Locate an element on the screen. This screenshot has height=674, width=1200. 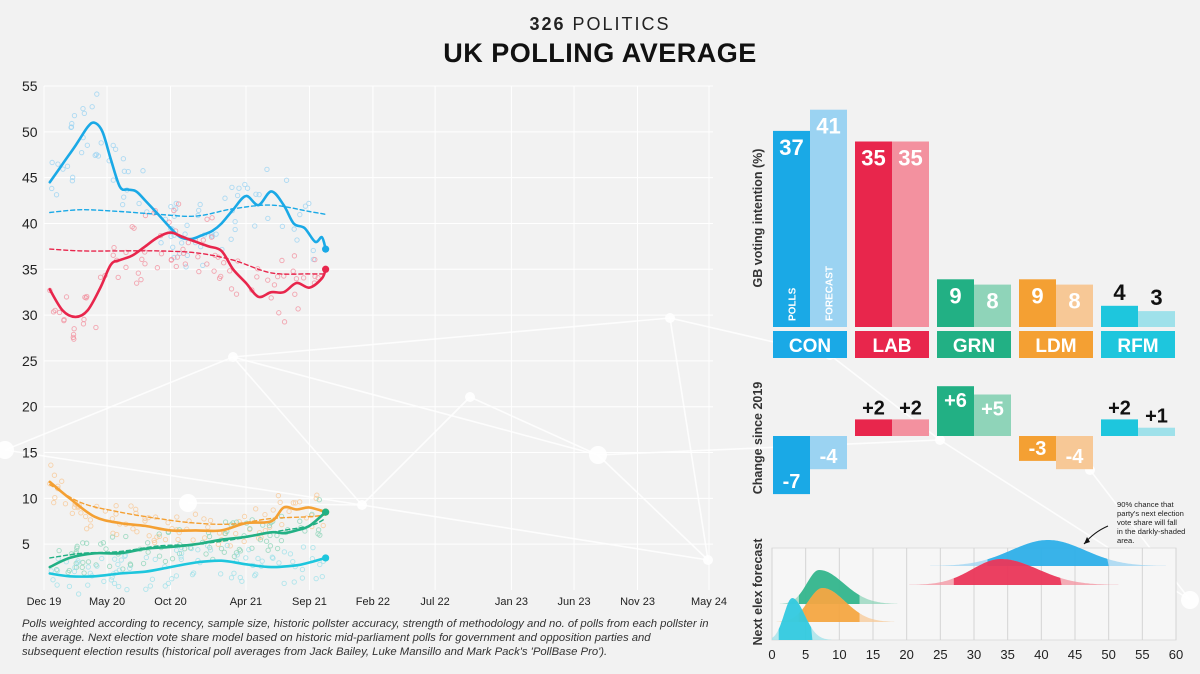
forecast-dist-90-rfm is located at coordinates (795, 619).